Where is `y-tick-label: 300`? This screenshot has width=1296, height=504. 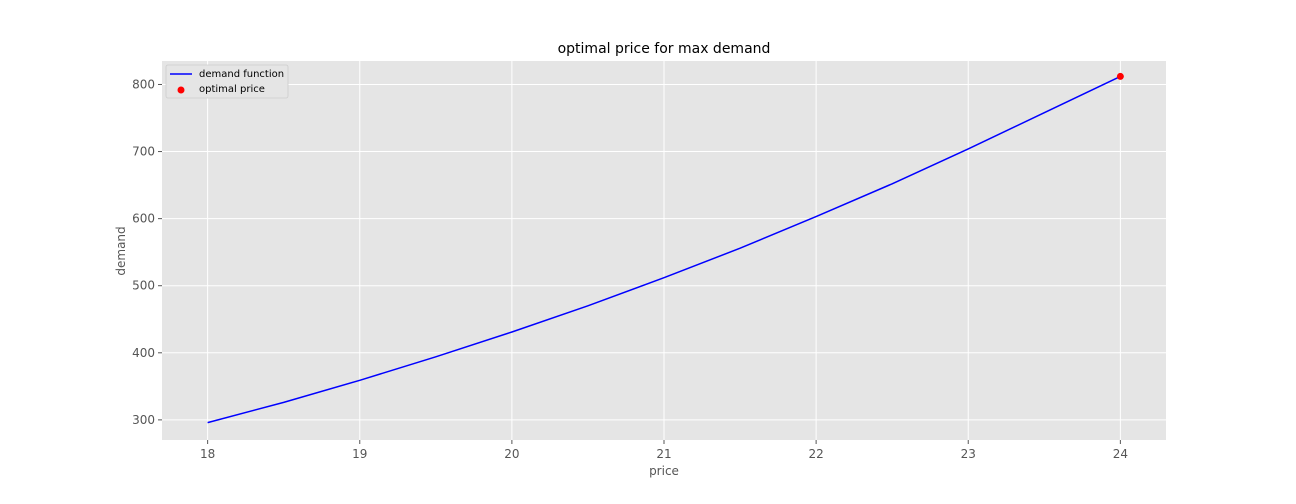
y-tick-label: 300 is located at coordinates (143, 420).